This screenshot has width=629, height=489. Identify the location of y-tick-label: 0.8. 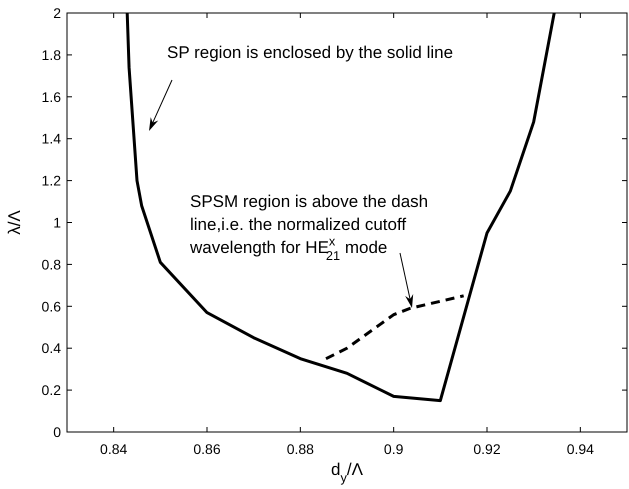
(52, 264).